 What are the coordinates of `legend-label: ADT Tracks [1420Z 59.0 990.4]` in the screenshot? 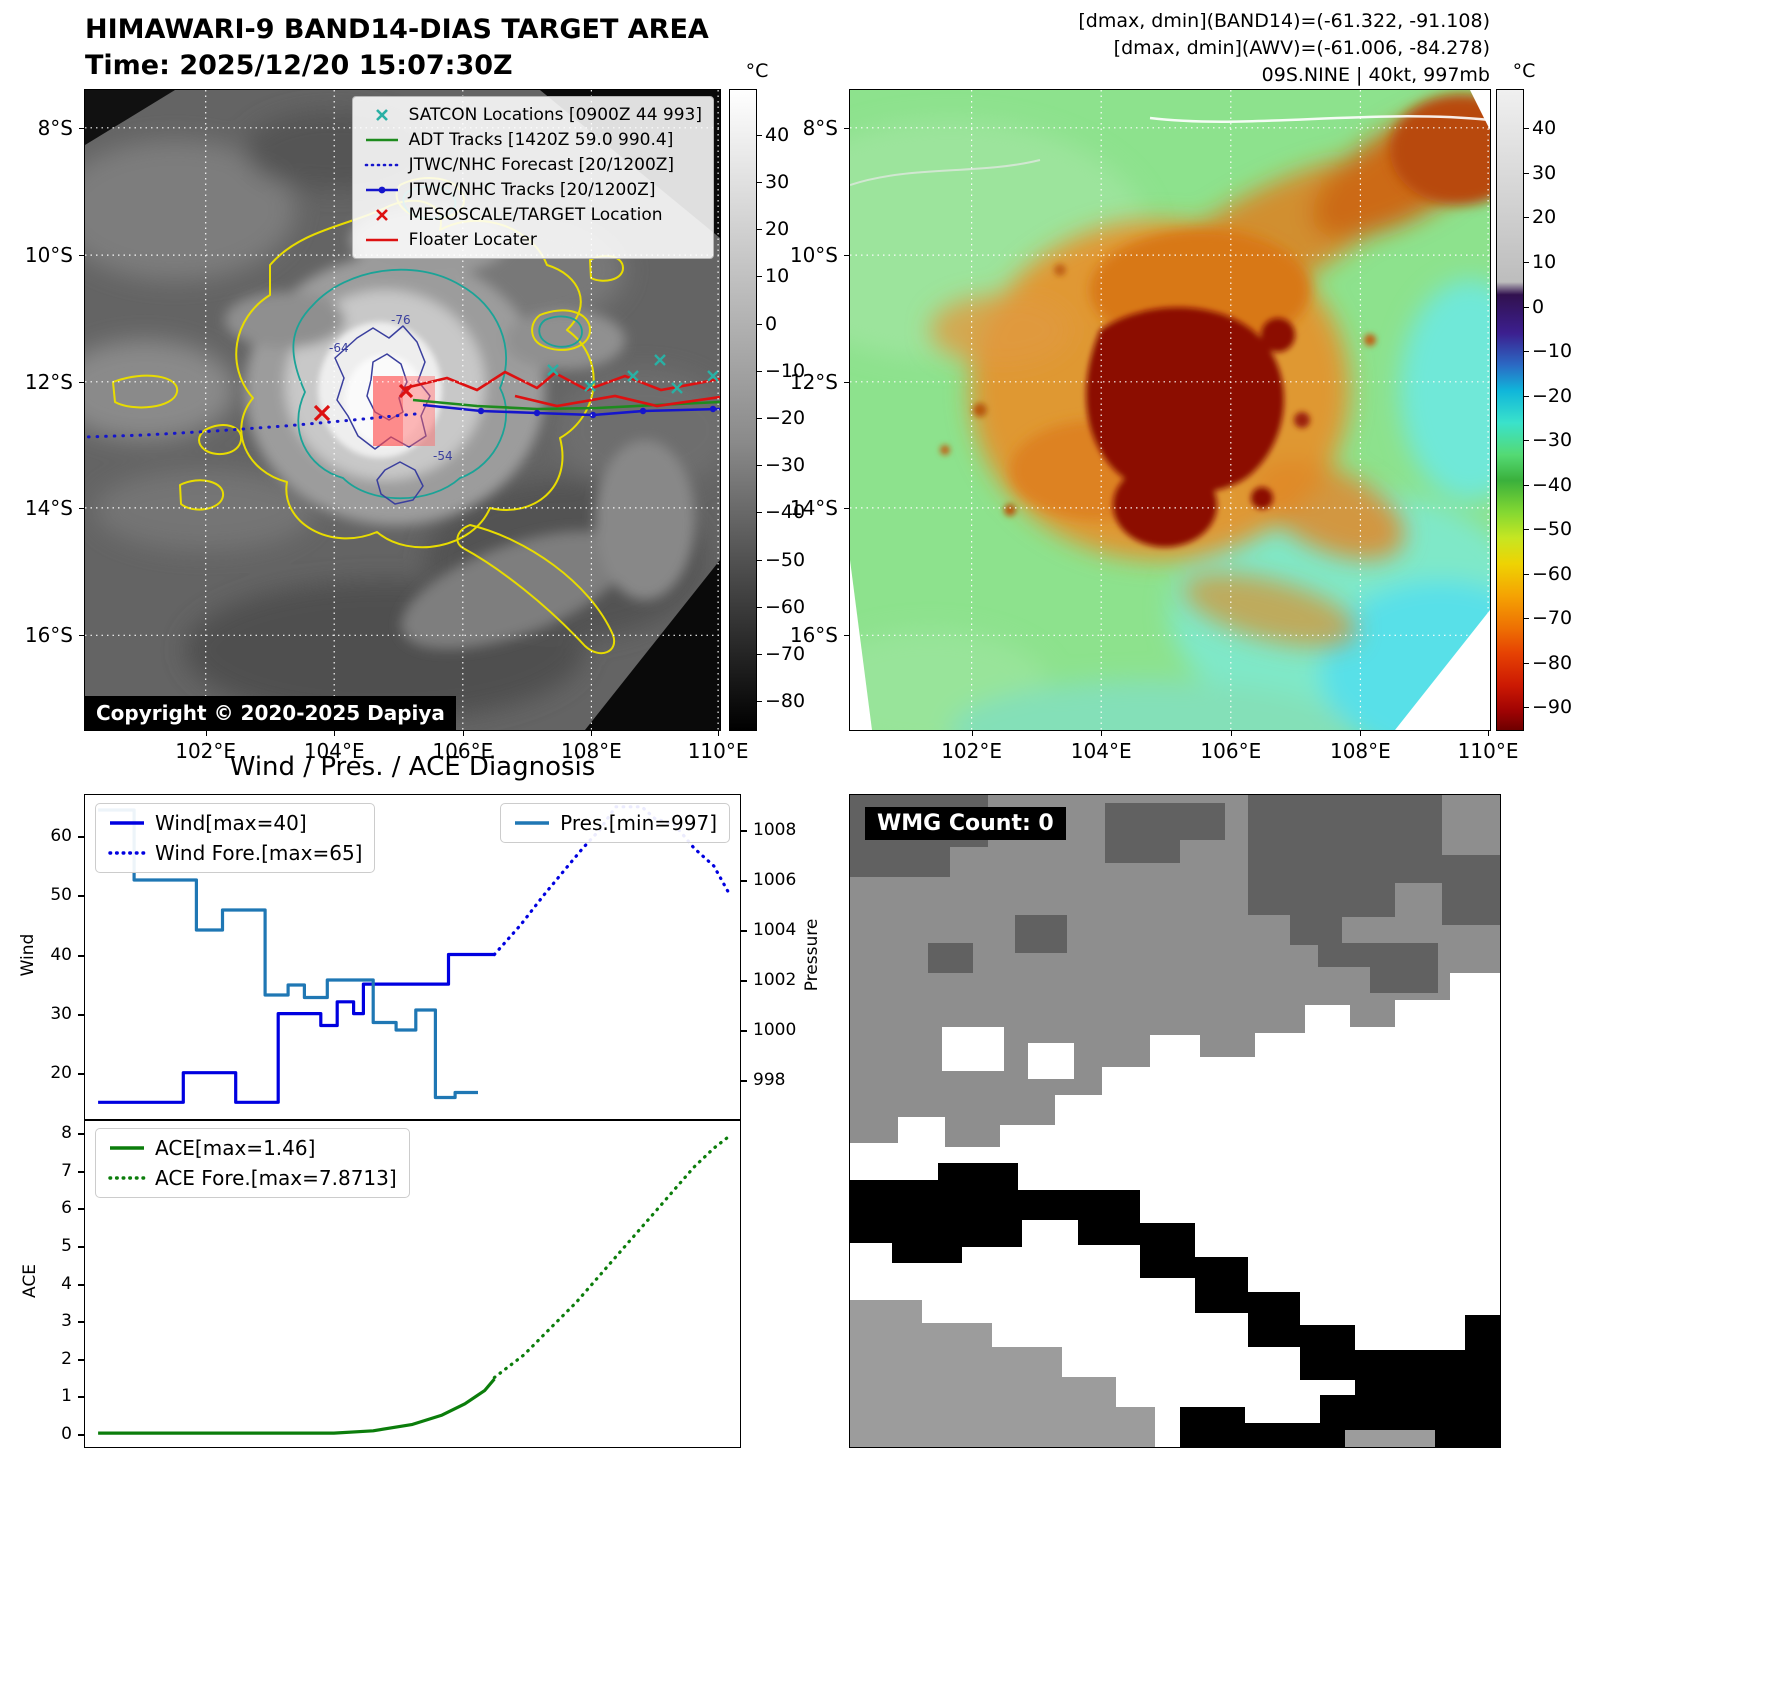 It's located at (541, 140).